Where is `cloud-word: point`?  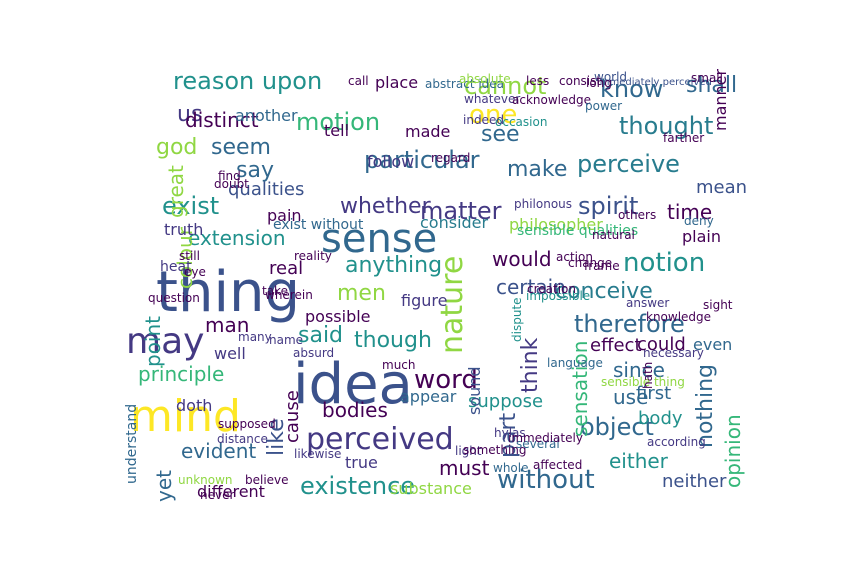 cloud-word: point is located at coordinates (153, 341).